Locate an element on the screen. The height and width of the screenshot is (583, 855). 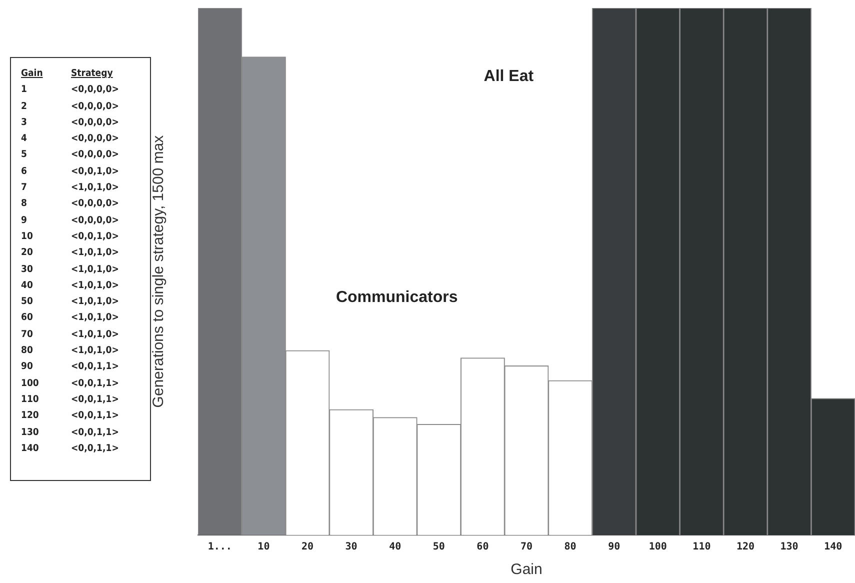
text: 90 is located at coordinates (27, 367).